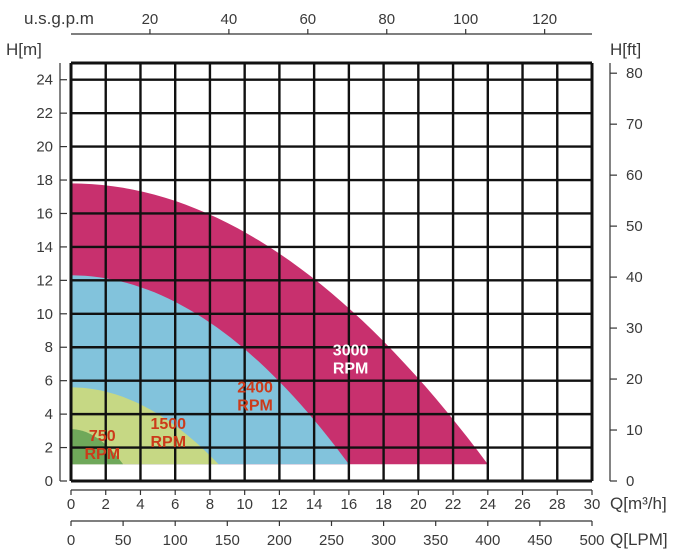  Describe the element at coordinates (175, 540) in the screenshot. I see `x-lpm-tick-label: 100` at that location.